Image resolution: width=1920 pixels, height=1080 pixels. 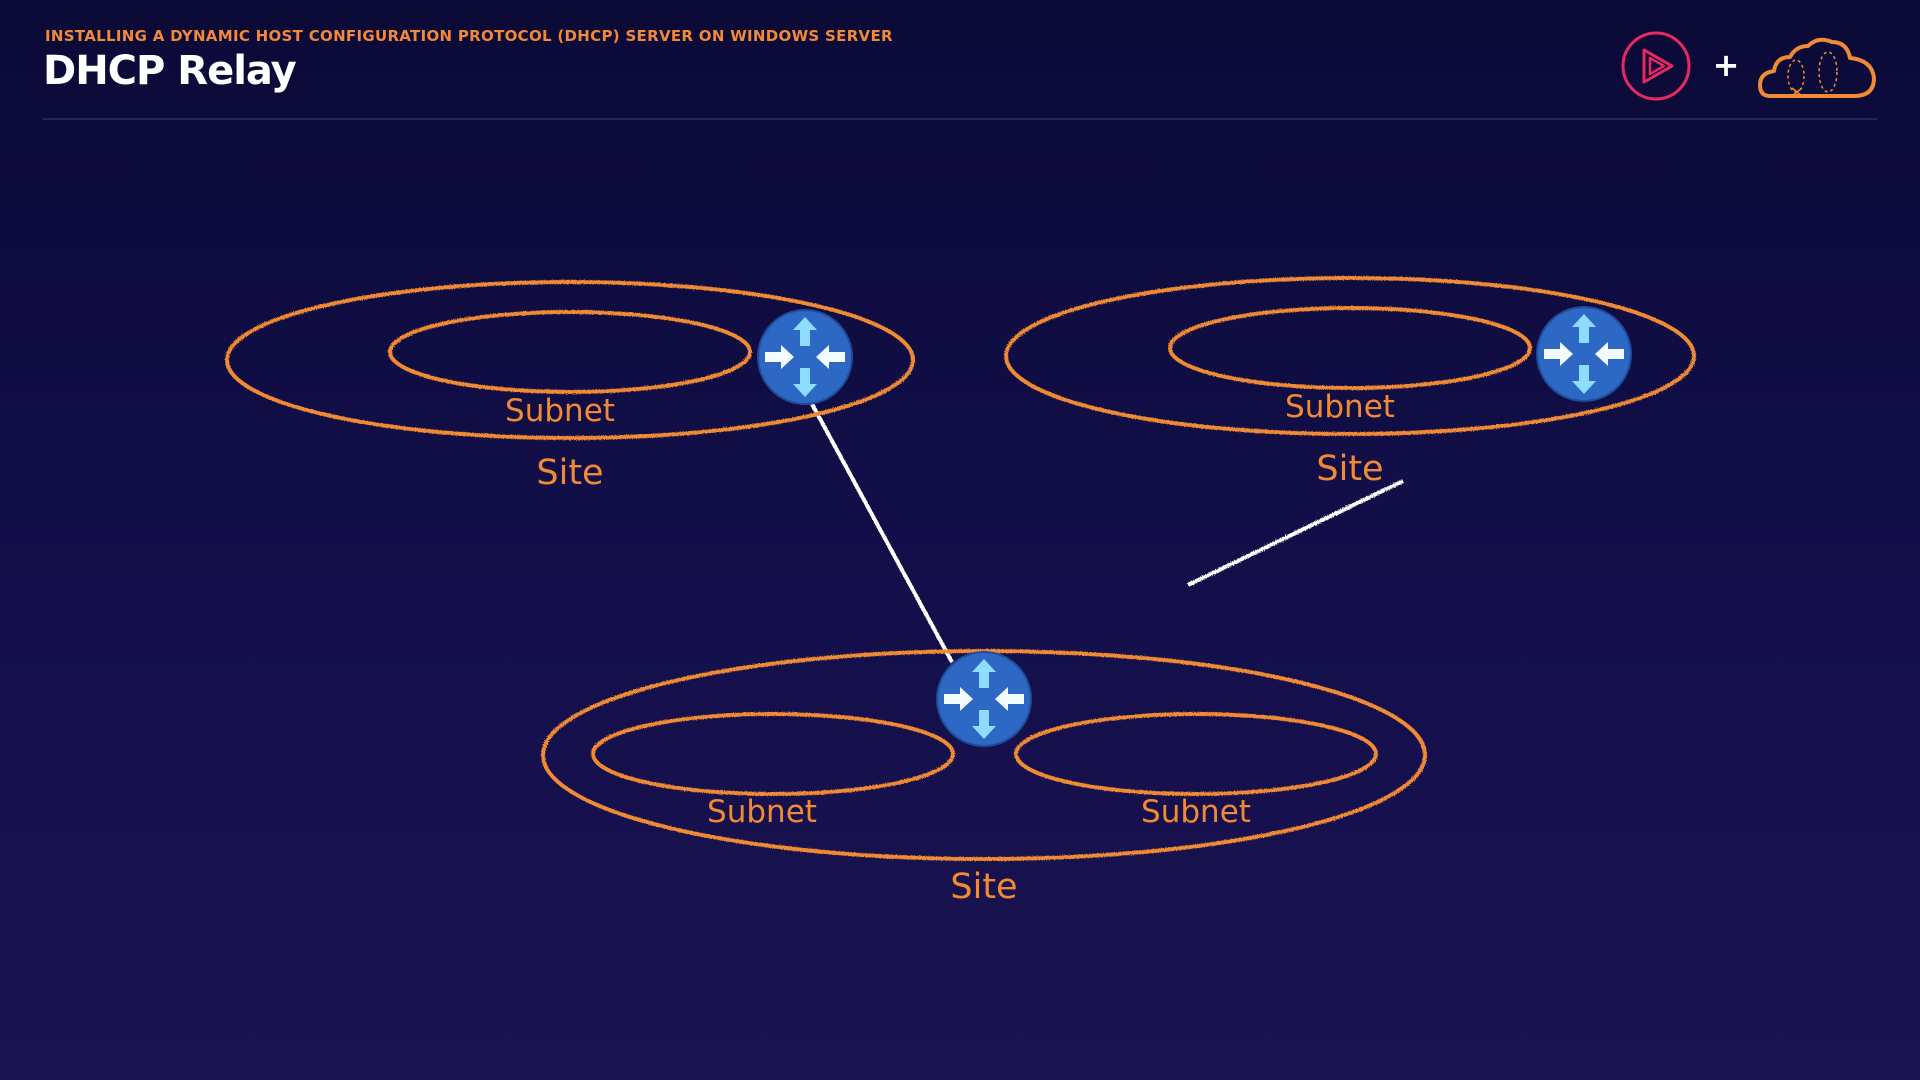 I want to click on site-1-subnet-label: Subnet, so click(x=560, y=411).